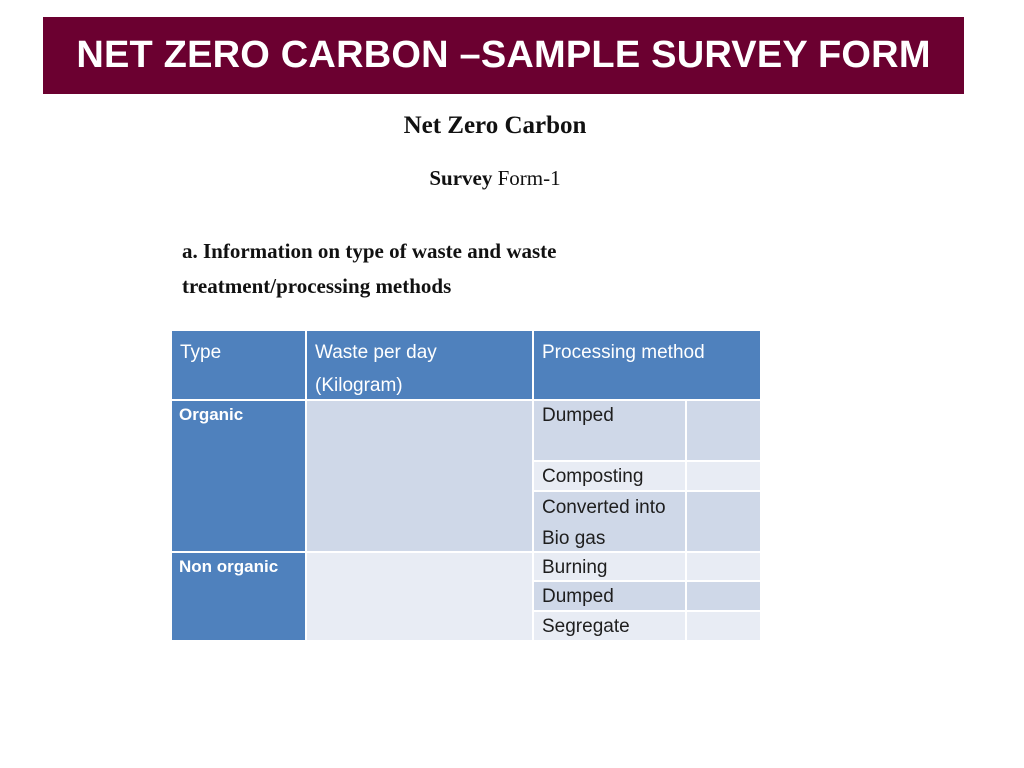  I want to click on header-waste-per-day: Waste per day (Kilogram), so click(419, 365).